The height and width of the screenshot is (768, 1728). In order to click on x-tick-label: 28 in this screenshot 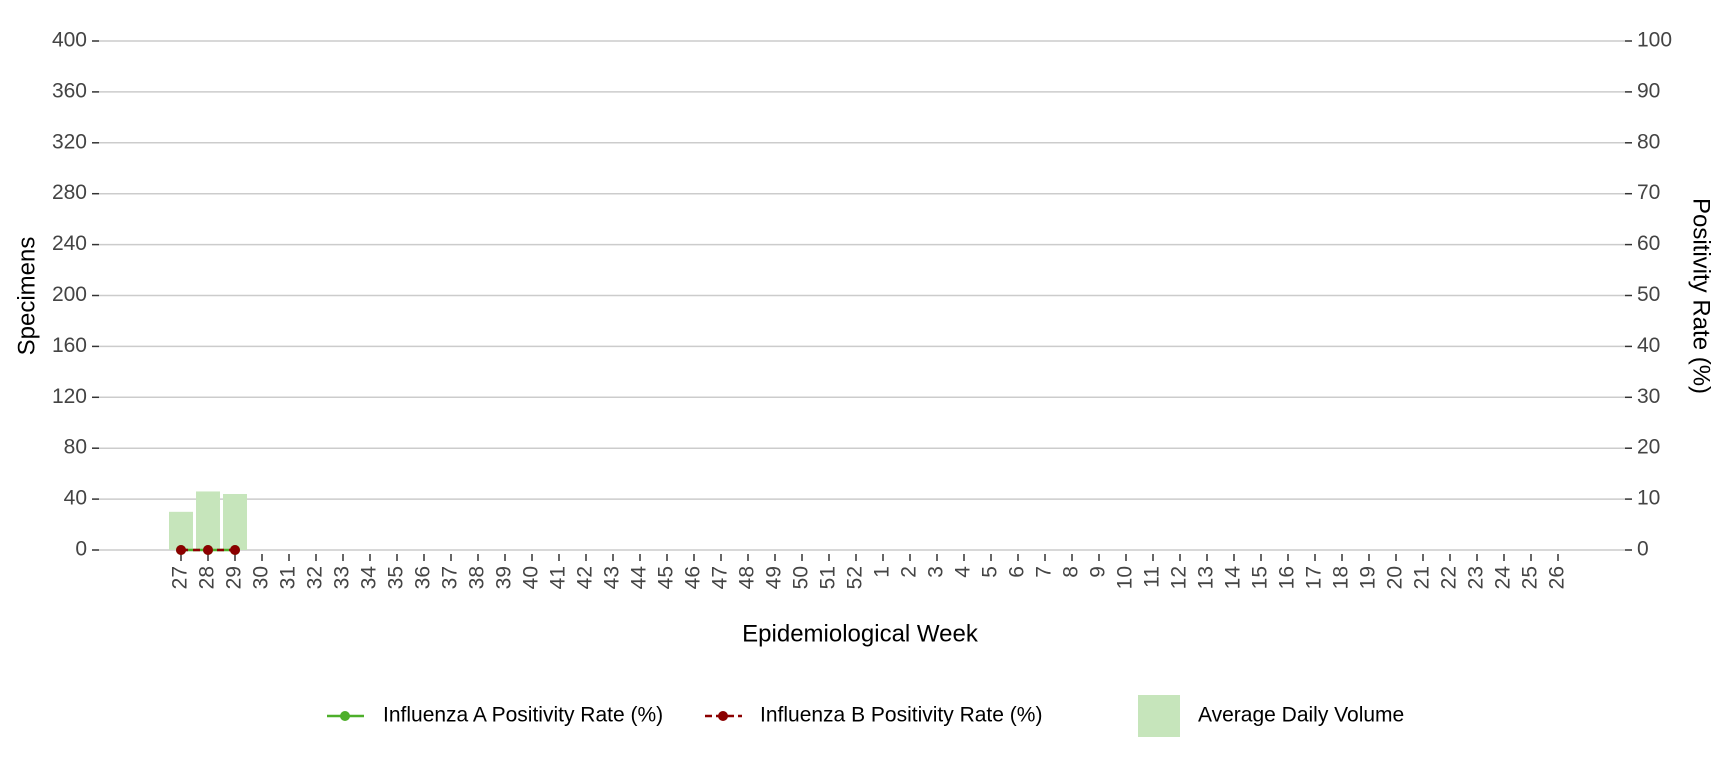, I will do `click(207, 577)`.